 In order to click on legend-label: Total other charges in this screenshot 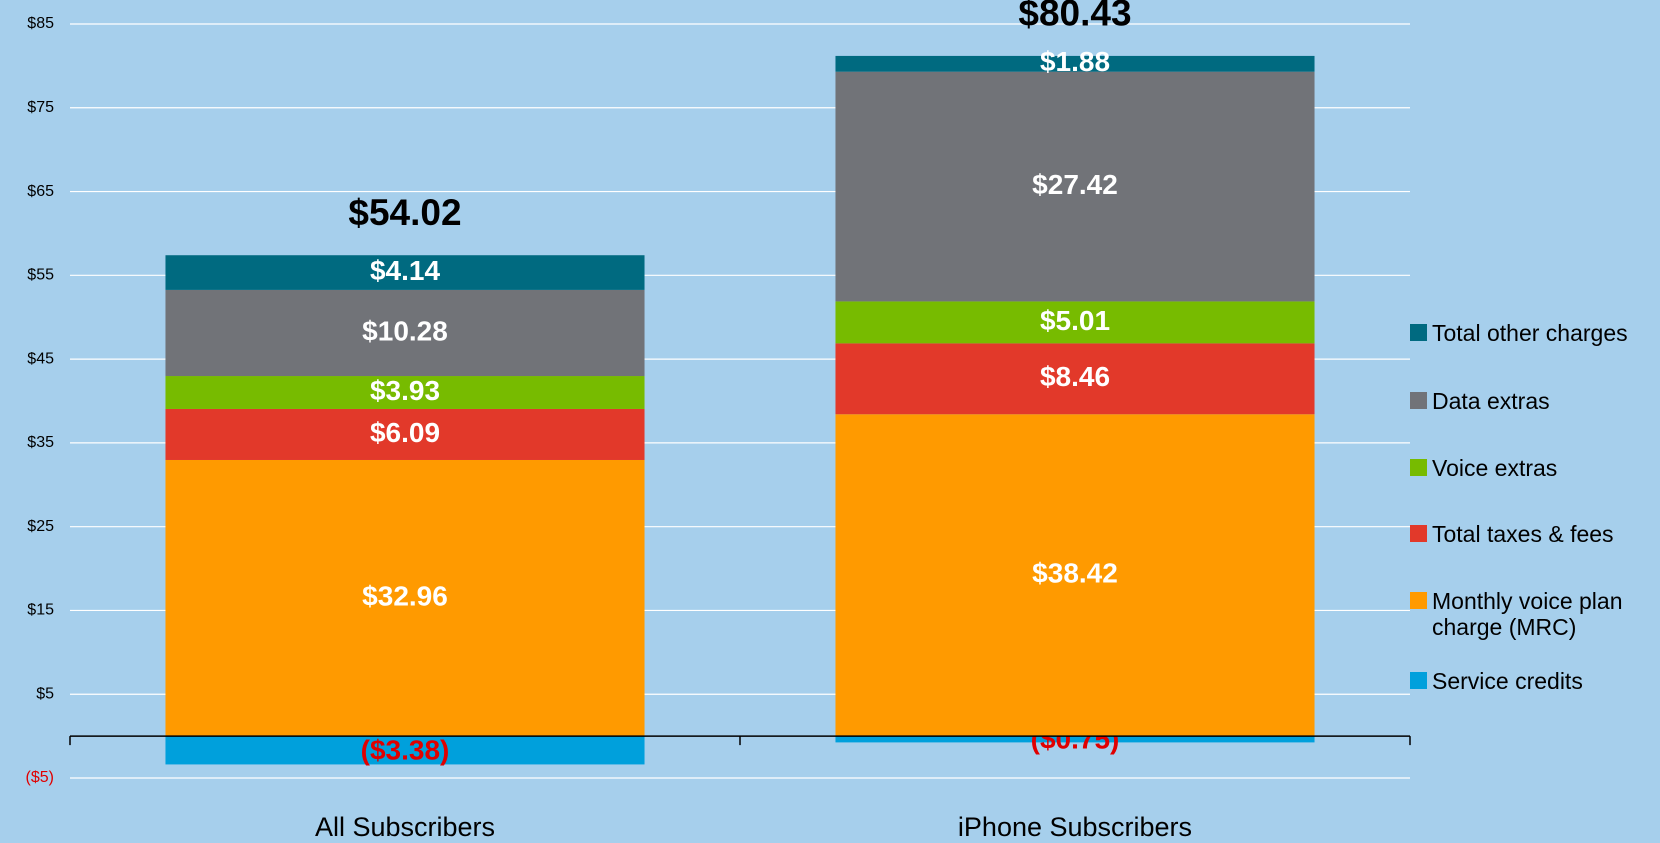, I will do `click(1530, 333)`.